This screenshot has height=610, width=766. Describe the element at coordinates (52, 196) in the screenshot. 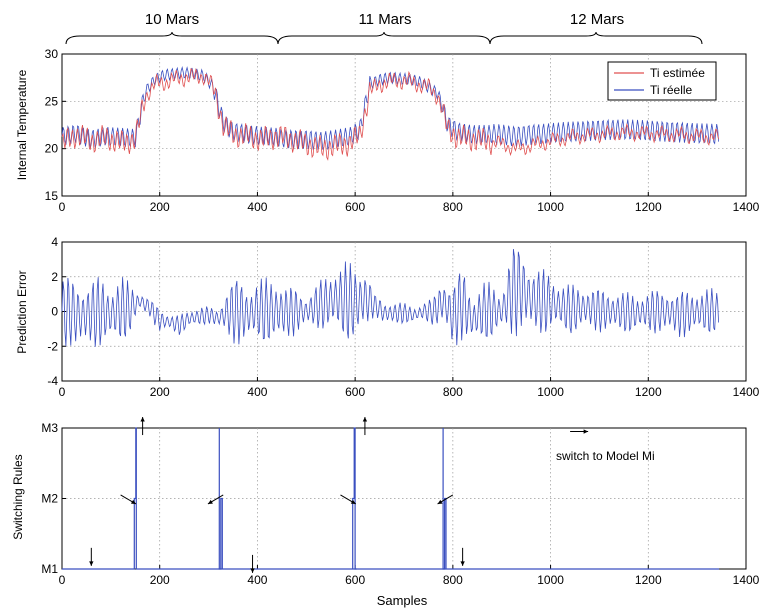

I see `temperature-ytick-label: 15` at that location.